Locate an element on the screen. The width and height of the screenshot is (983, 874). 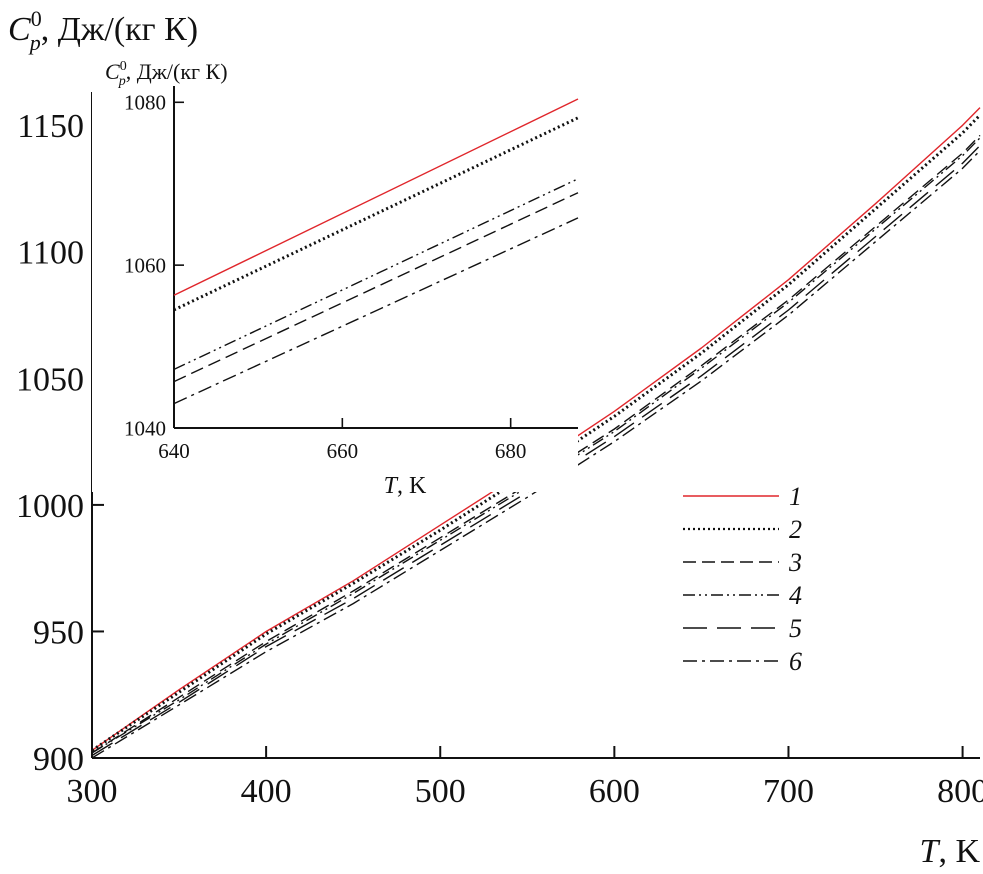
main-x-label: T, K is located at coordinates (950, 851).